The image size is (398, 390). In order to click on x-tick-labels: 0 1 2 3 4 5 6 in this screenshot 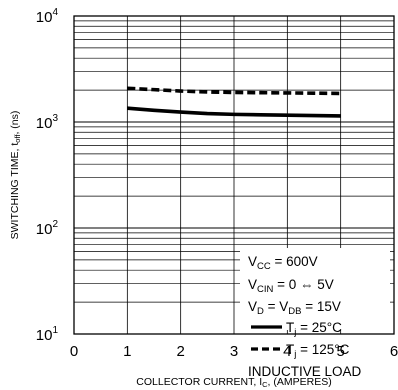, I will do `click(234, 351)`.